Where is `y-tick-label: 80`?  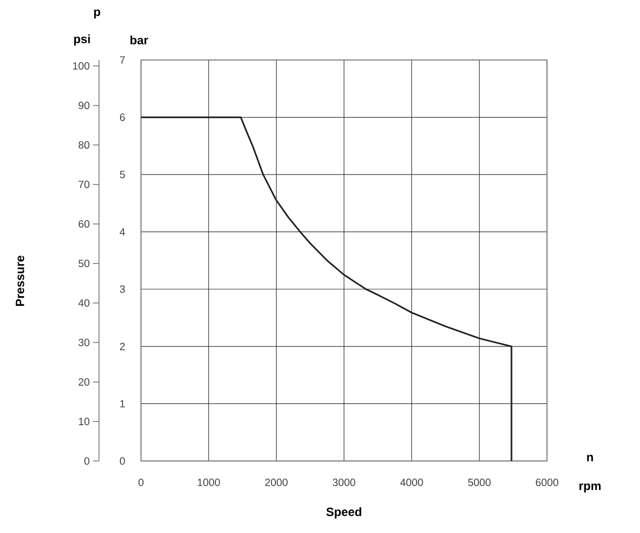 y-tick-label: 80 is located at coordinates (84, 145).